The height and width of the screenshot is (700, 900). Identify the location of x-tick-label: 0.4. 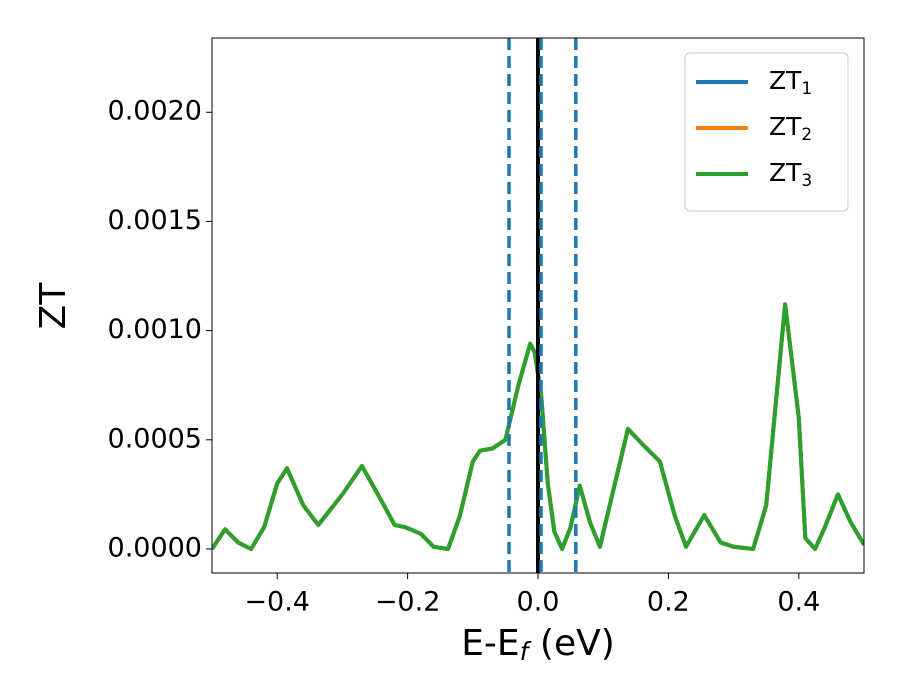
(798, 602).